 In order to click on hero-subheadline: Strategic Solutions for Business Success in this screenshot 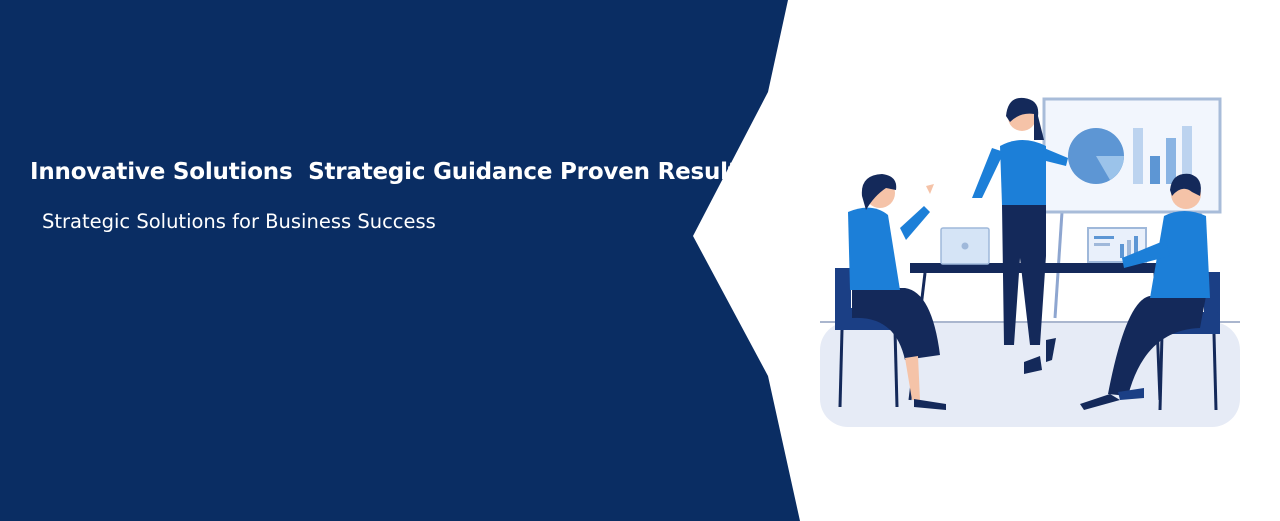, I will do `click(239, 221)`.